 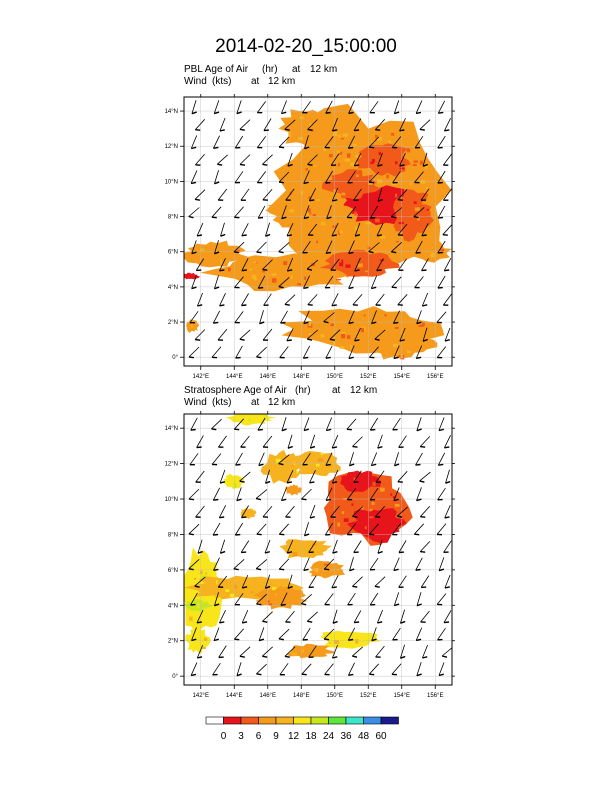 I want to click on panel1-variable-name: PBL Age of Air, so click(x=216, y=69).